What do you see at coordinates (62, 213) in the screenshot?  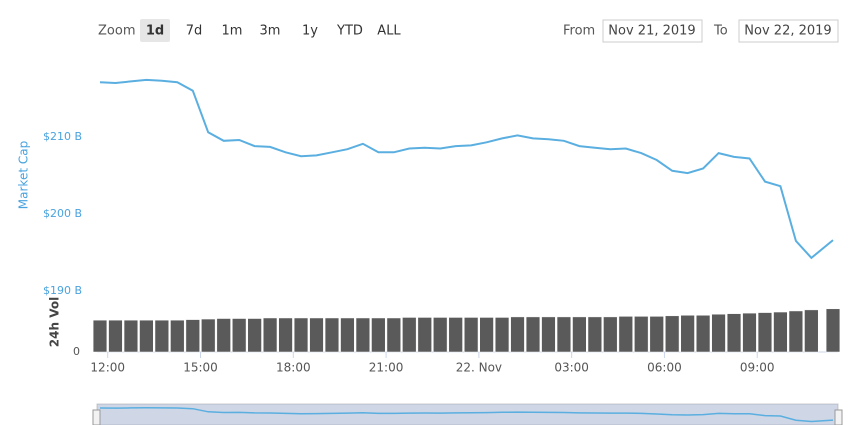 I see `y-tick-label: $200 B` at bounding box center [62, 213].